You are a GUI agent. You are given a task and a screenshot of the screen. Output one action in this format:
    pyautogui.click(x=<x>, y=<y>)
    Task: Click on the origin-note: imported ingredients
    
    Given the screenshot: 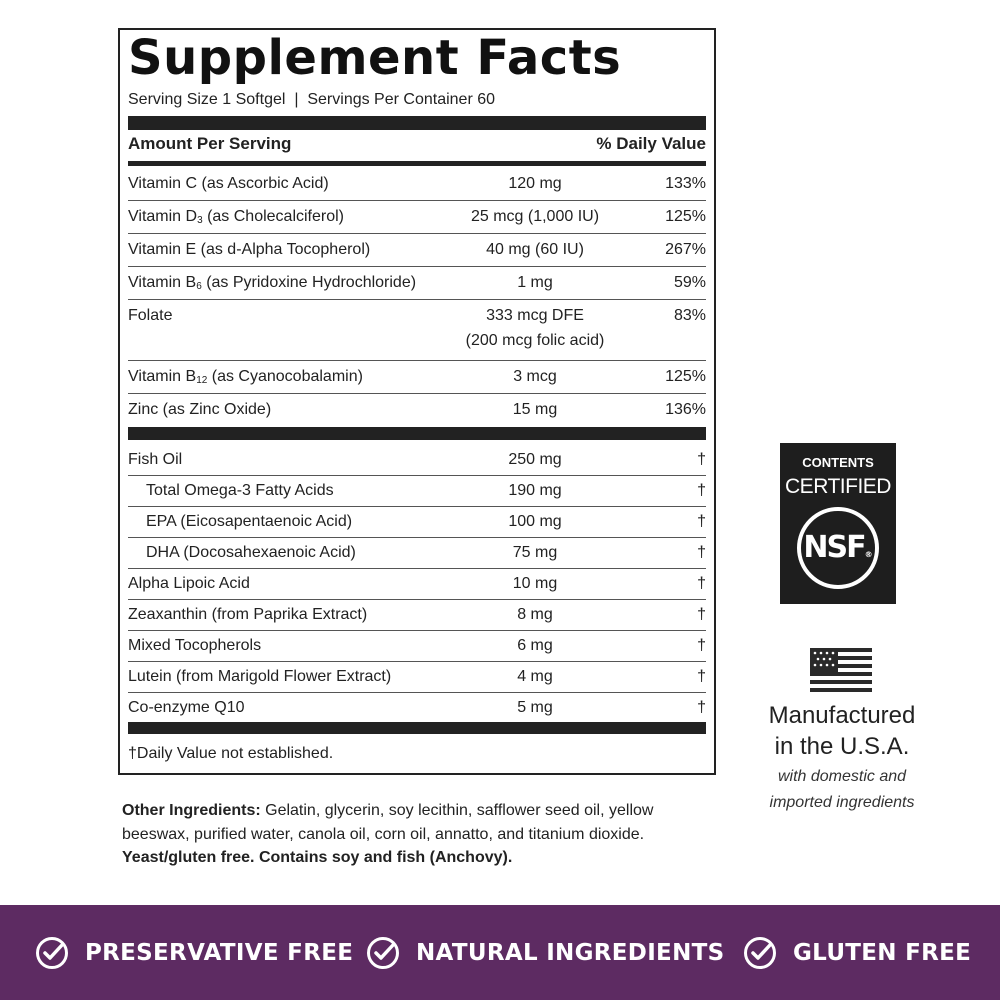 What is the action you would take?
    pyautogui.click(x=842, y=802)
    